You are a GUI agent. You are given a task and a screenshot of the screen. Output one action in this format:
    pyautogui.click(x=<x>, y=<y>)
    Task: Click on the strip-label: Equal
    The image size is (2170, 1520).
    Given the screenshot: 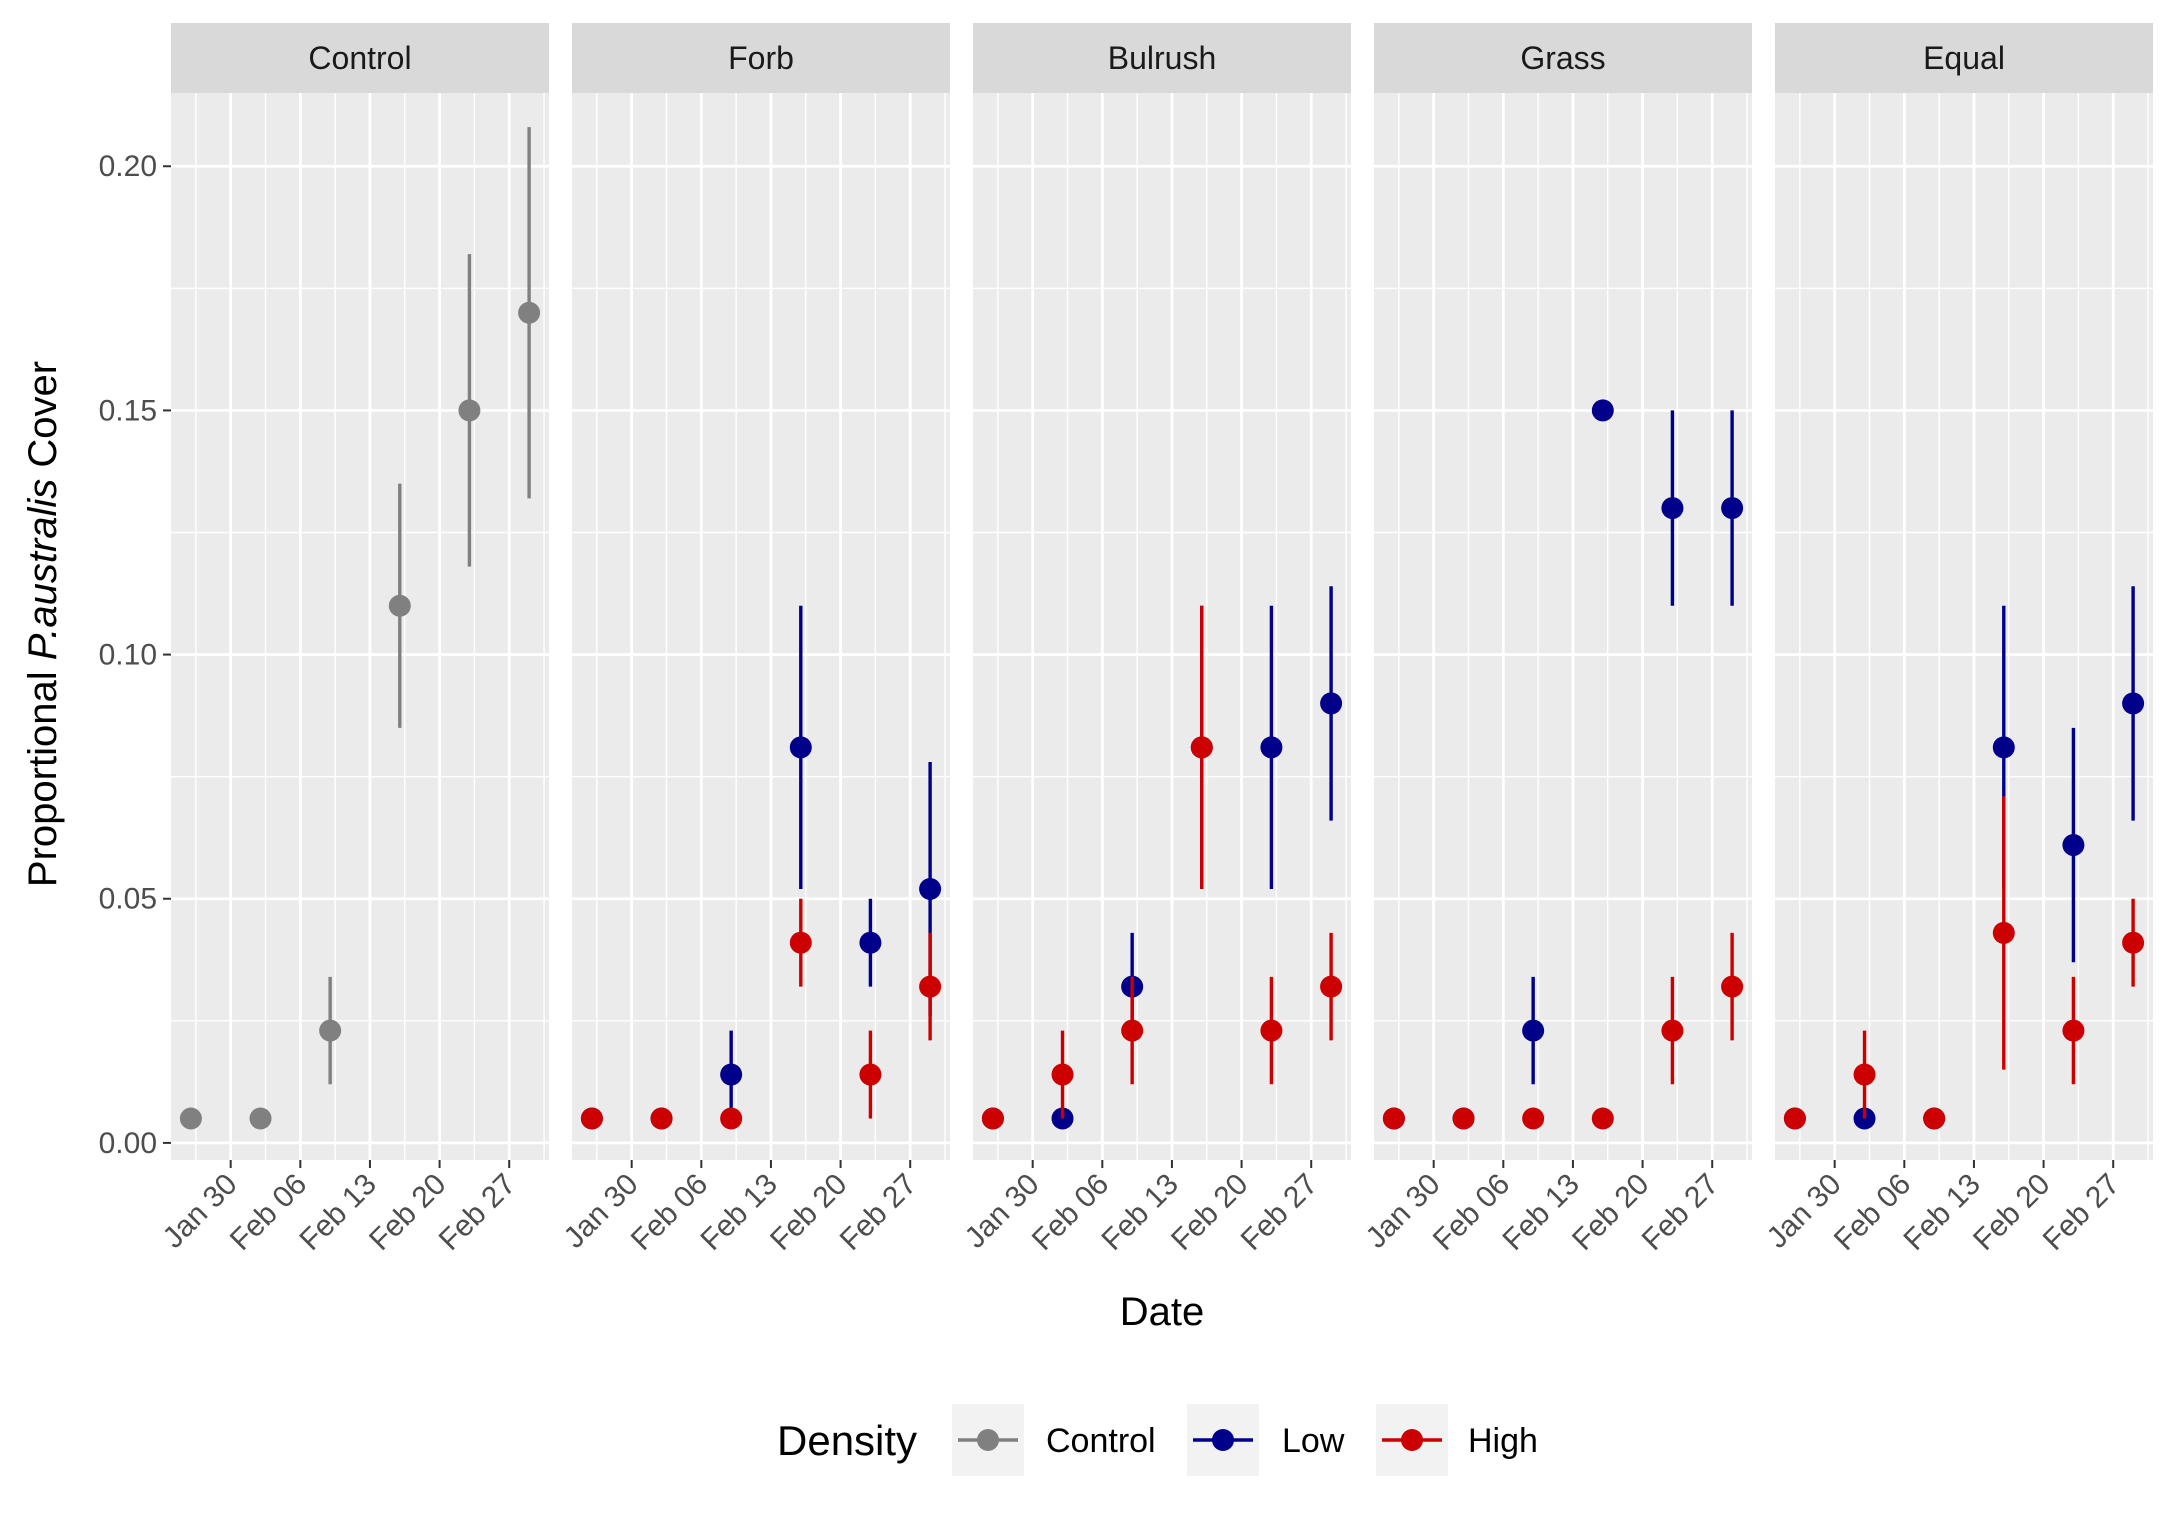 What is the action you would take?
    pyautogui.click(x=1964, y=58)
    